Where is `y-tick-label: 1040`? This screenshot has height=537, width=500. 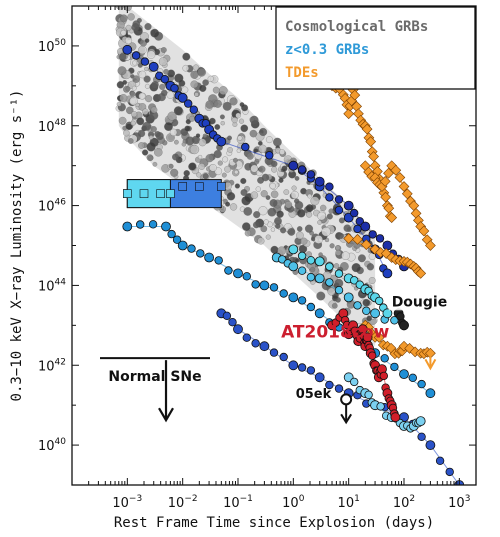
y-tick-label: 1040 is located at coordinates (52, 445).